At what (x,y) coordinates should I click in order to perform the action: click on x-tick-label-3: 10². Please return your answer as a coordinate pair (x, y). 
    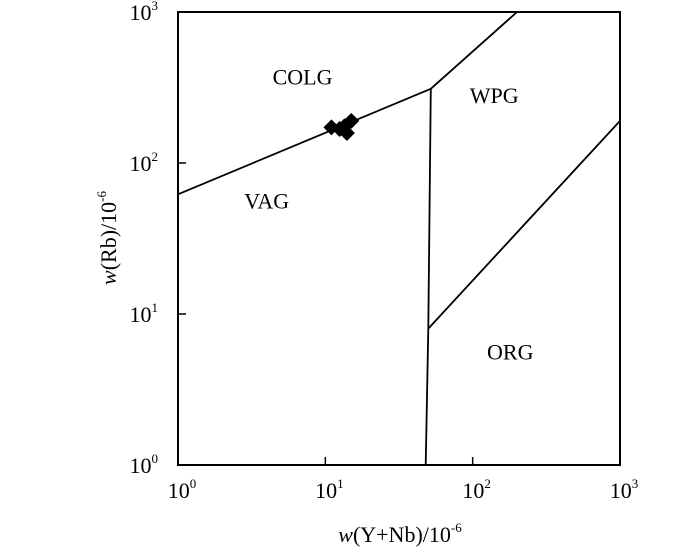
    Looking at the image, I should click on (476, 489).